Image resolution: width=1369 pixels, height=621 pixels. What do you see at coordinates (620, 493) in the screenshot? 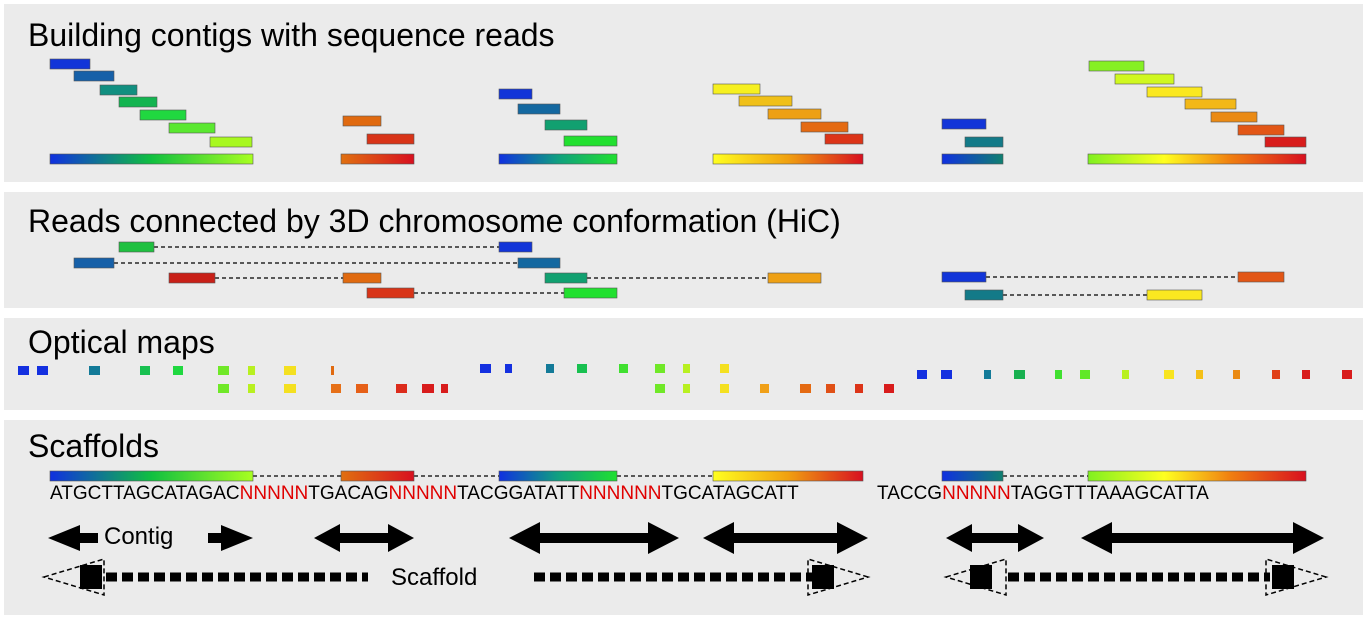
I see `gap-n-segment: NNNNNN` at bounding box center [620, 493].